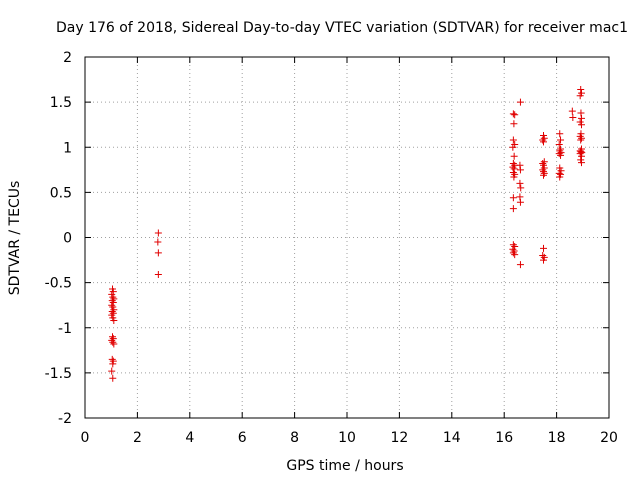 The width and height of the screenshot is (640, 480). I want to click on x-tick-label: 16, so click(504, 438).